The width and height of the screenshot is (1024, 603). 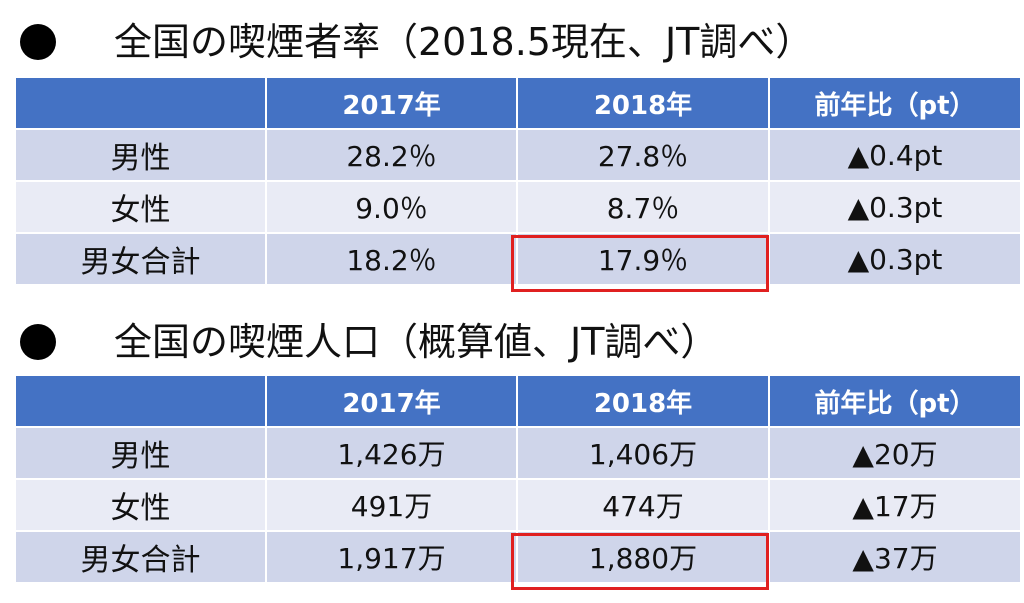 What do you see at coordinates (643, 557) in the screenshot?
I see `cell-2018-highlighted: 1,880万` at bounding box center [643, 557].